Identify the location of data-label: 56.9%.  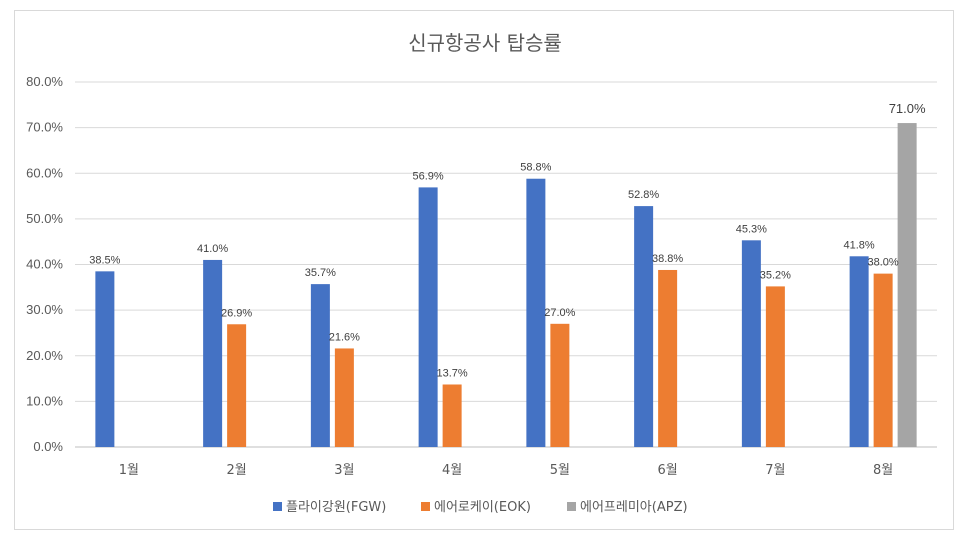
(428, 176).